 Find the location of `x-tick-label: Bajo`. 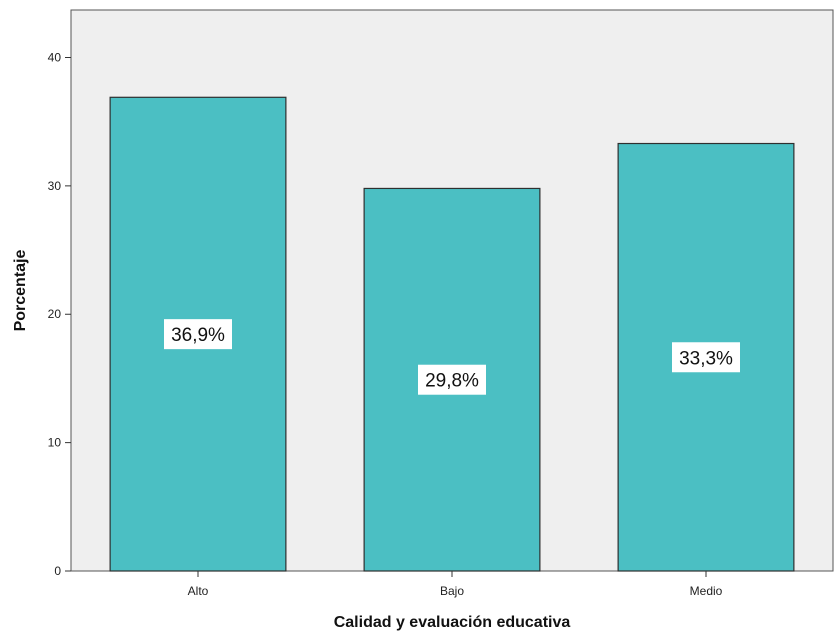

x-tick-label: Bajo is located at coordinates (452, 591).